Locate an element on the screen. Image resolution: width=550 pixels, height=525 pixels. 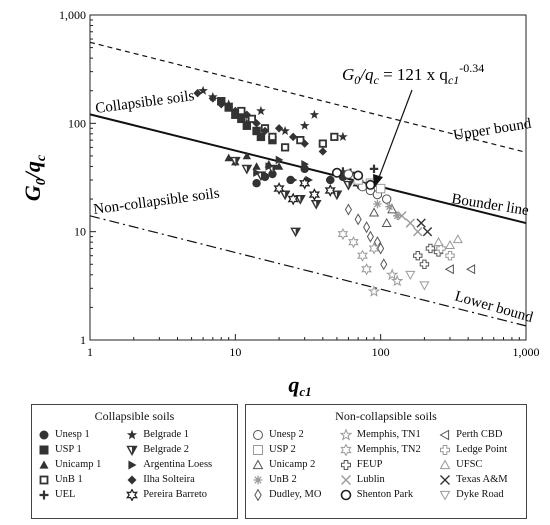
series-lublin is located at coordinates (410, 224).